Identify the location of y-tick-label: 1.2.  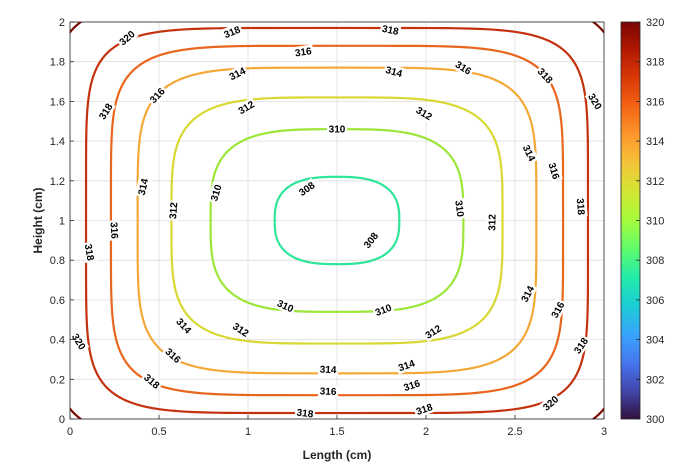
(57, 182).